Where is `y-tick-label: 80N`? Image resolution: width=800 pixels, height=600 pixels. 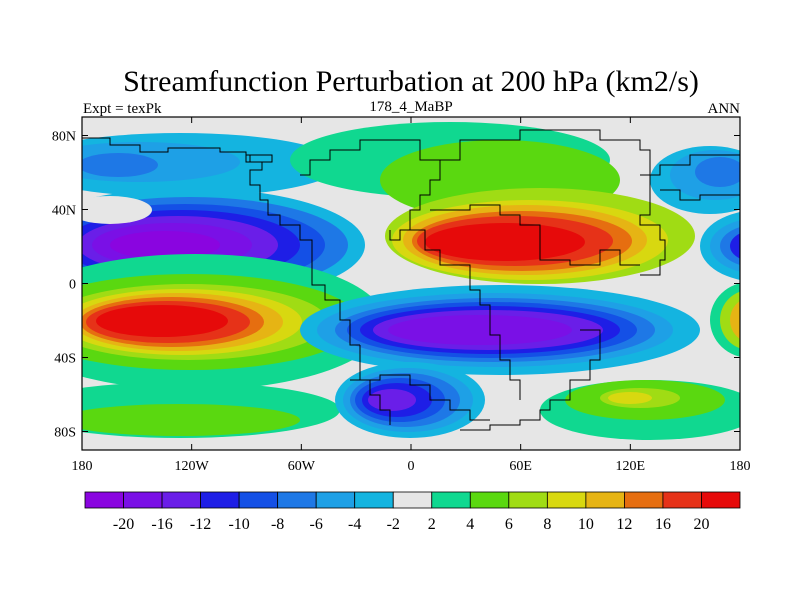
y-tick-label: 80N is located at coordinates (64, 137).